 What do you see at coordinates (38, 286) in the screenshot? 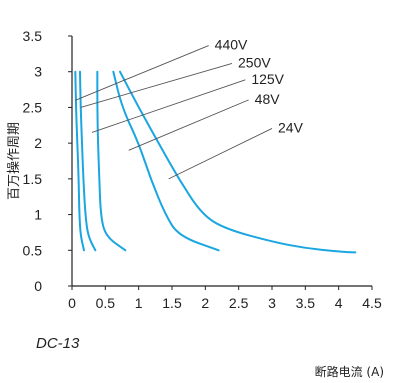
I see `y-tick-label: 0` at bounding box center [38, 286].